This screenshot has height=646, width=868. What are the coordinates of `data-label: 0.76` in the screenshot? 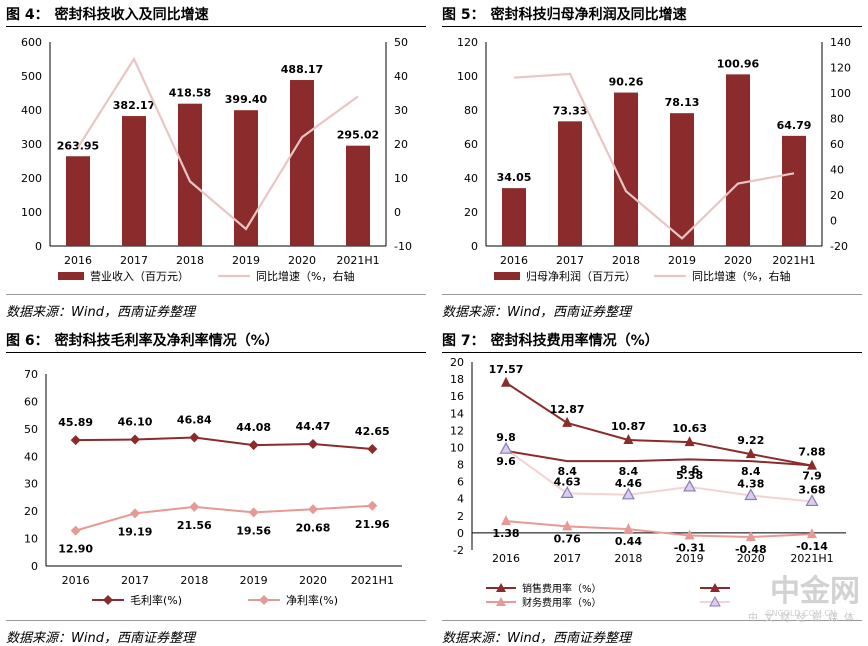 It's located at (567, 538).